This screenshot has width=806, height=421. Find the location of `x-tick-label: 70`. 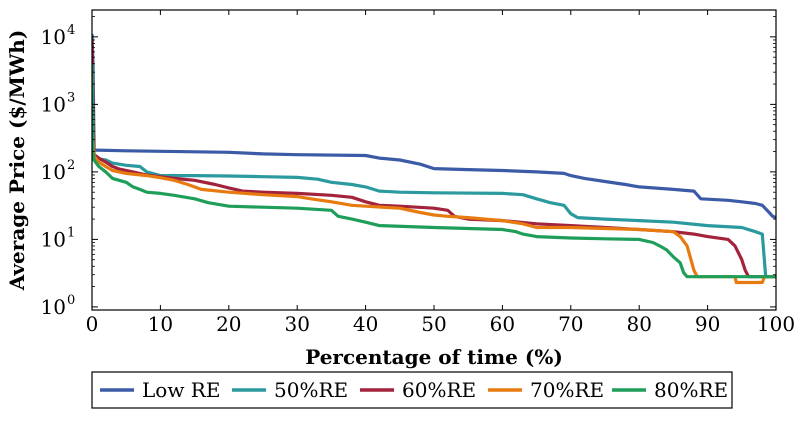

x-tick-label: 70 is located at coordinates (570, 324).